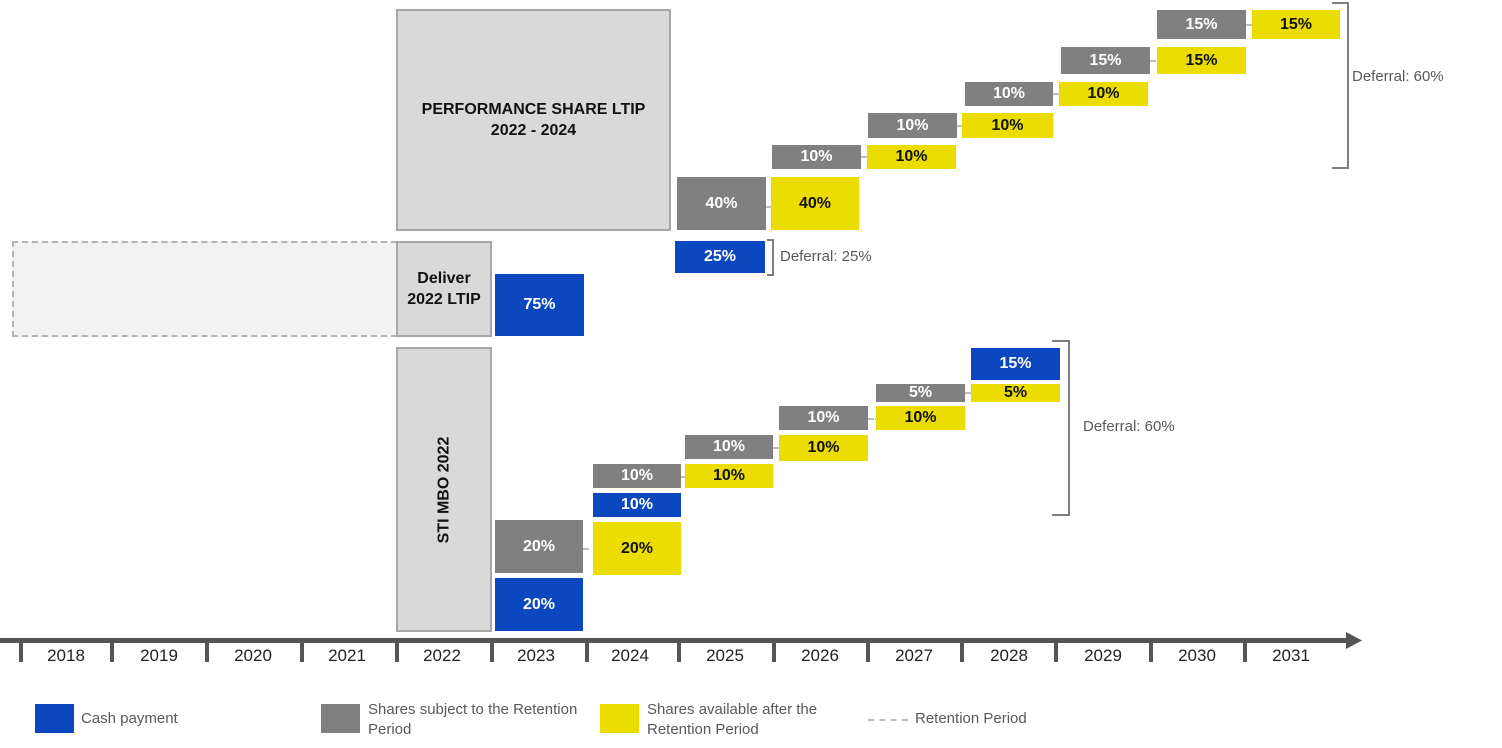 Image resolution: width=1502 pixels, height=748 pixels. Describe the element at coordinates (1009, 94) in the screenshot. I see `ltip-retention-2028: 10%` at that location.